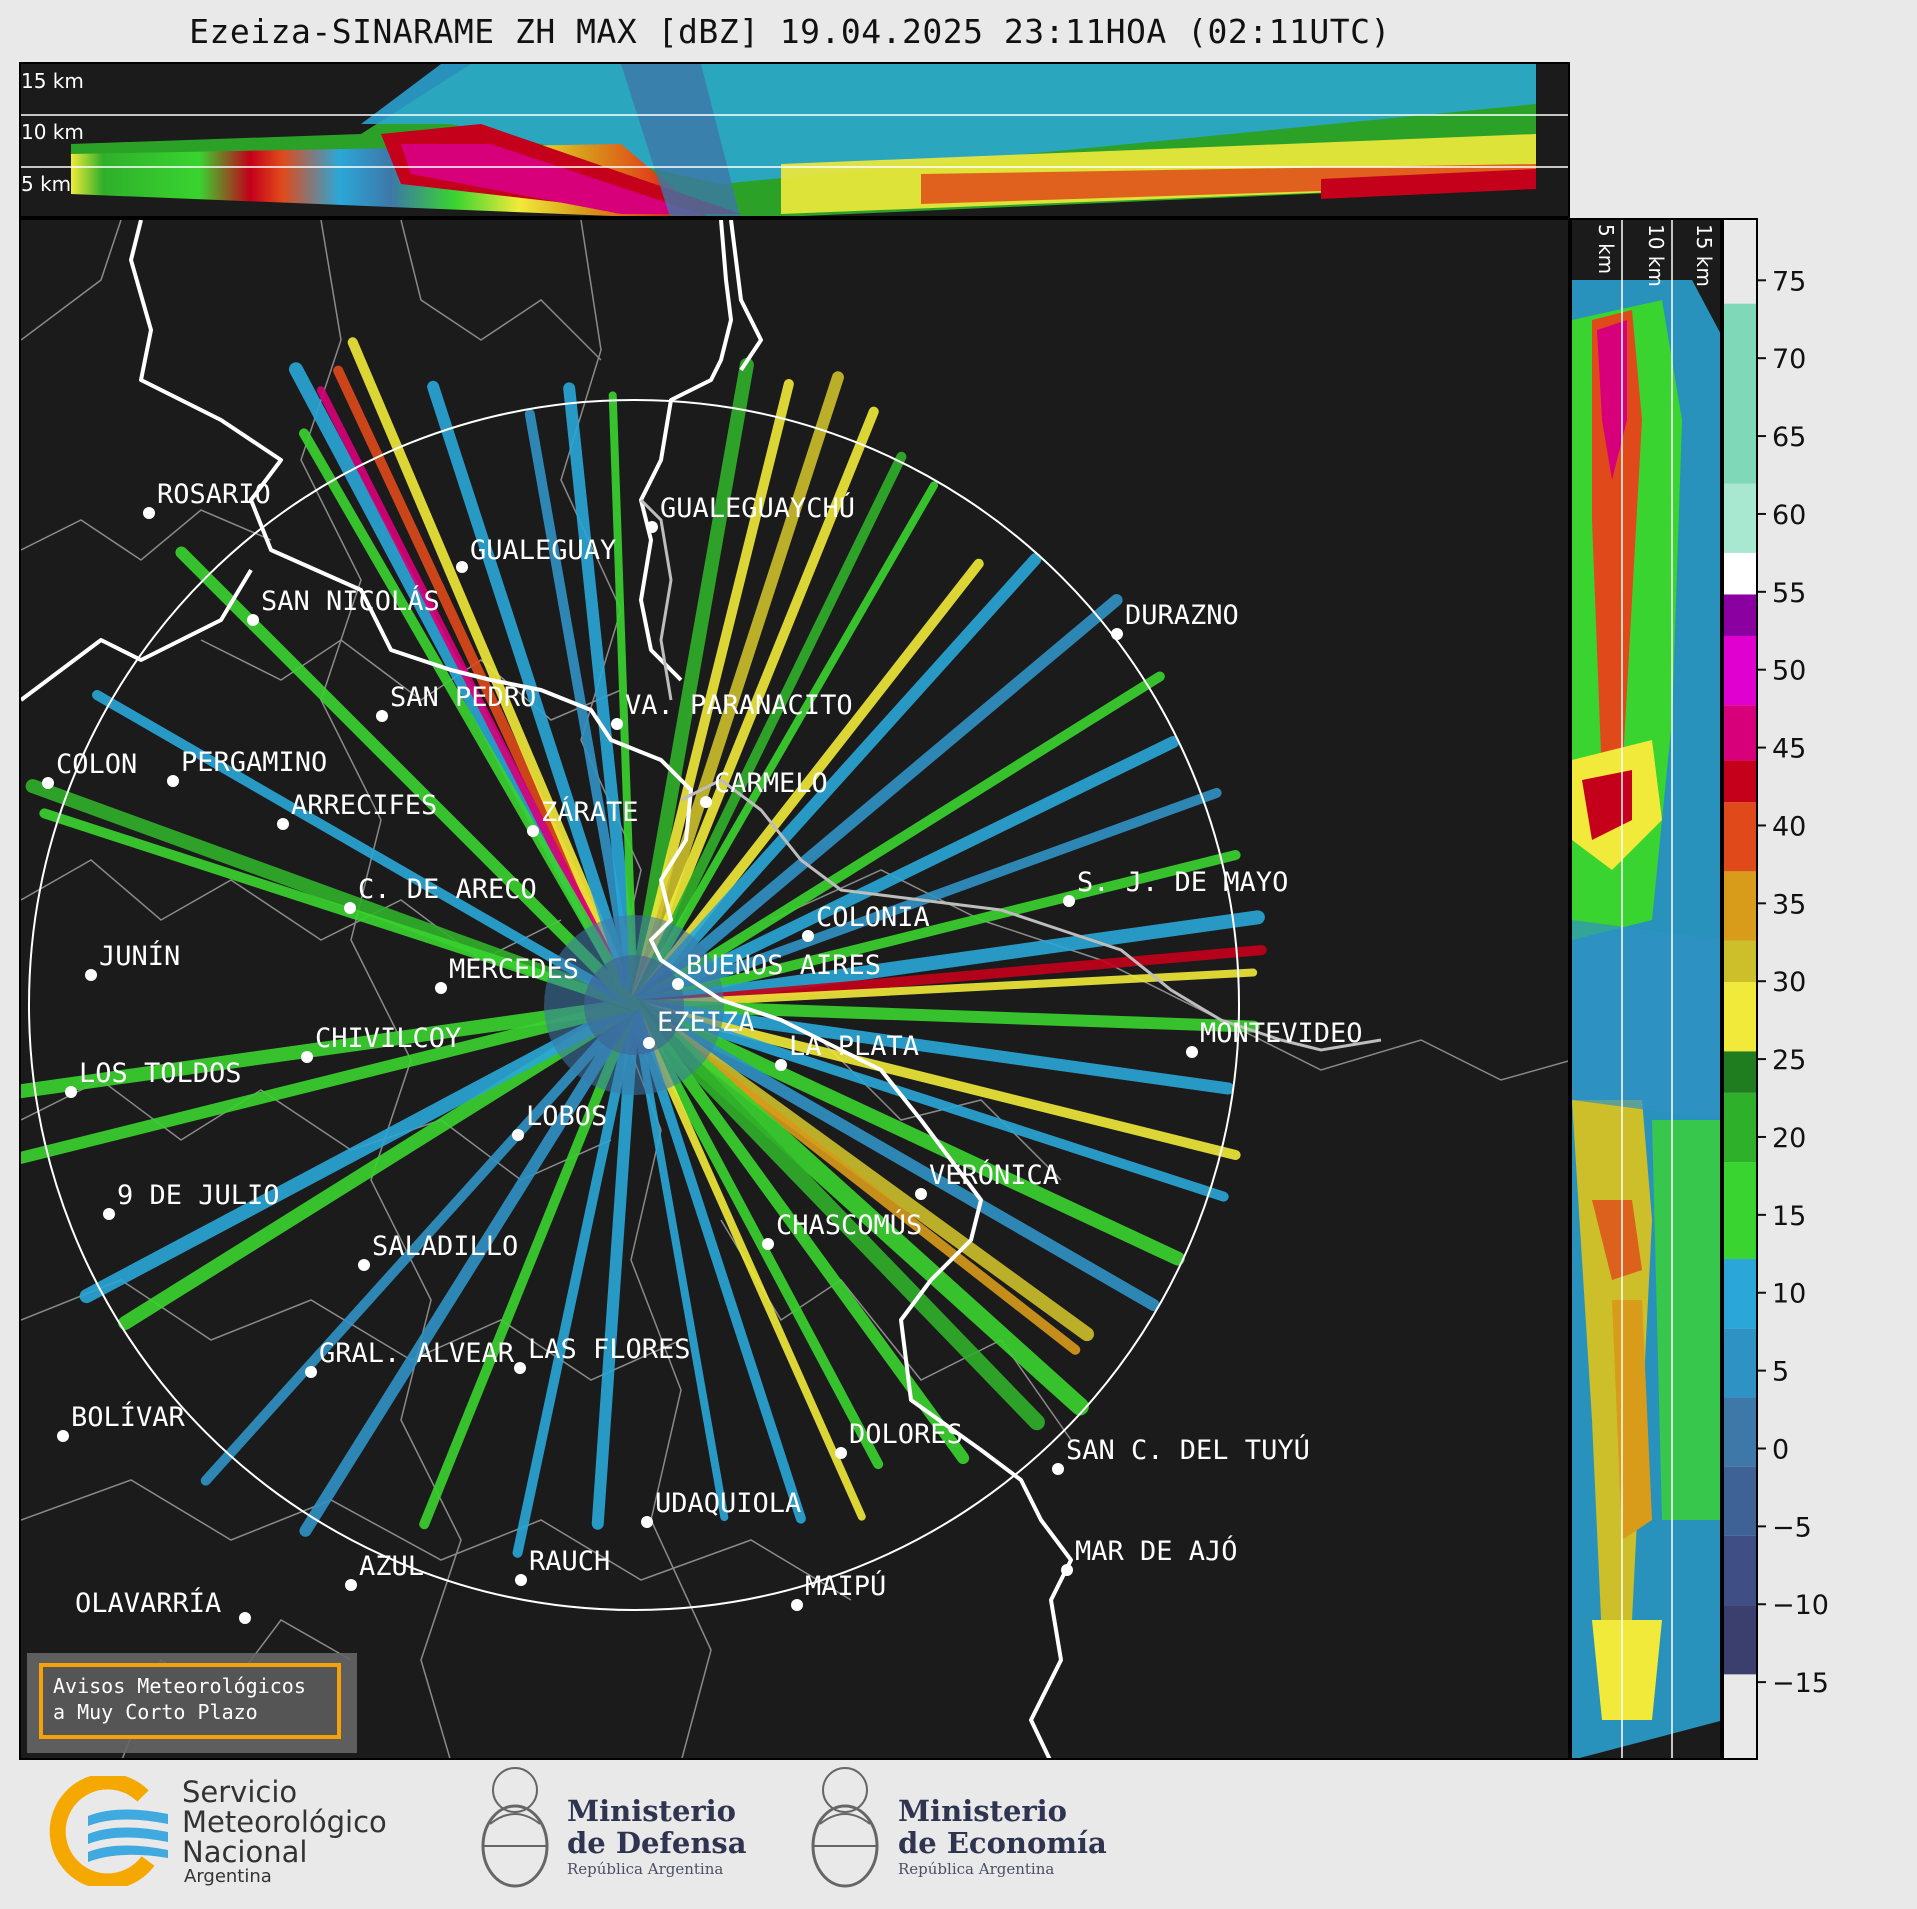  I want to click on north-south-cross-section-panel: 15 km 10 km 5 km, so click(794, 140).